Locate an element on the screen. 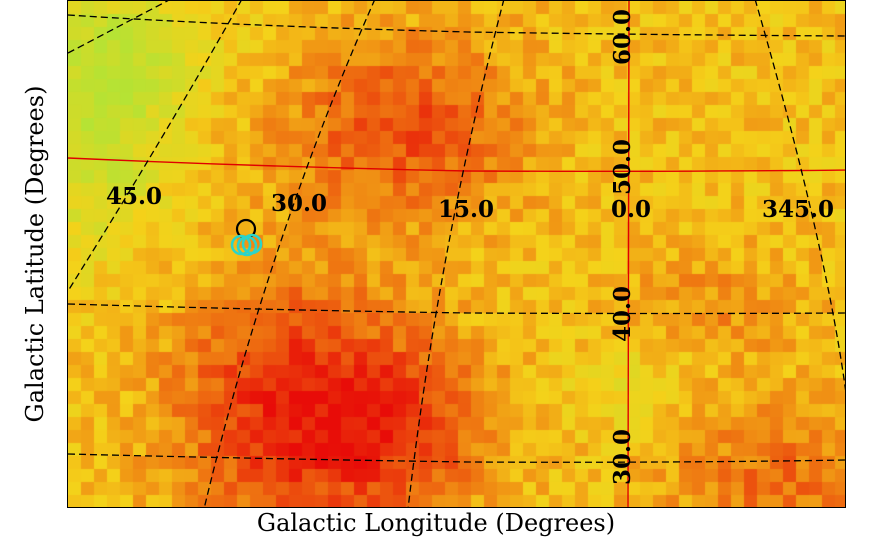 Image resolution: width=872 pixels, height=545 pixels. lat-label-40: 40.0 is located at coordinates (622, 314).